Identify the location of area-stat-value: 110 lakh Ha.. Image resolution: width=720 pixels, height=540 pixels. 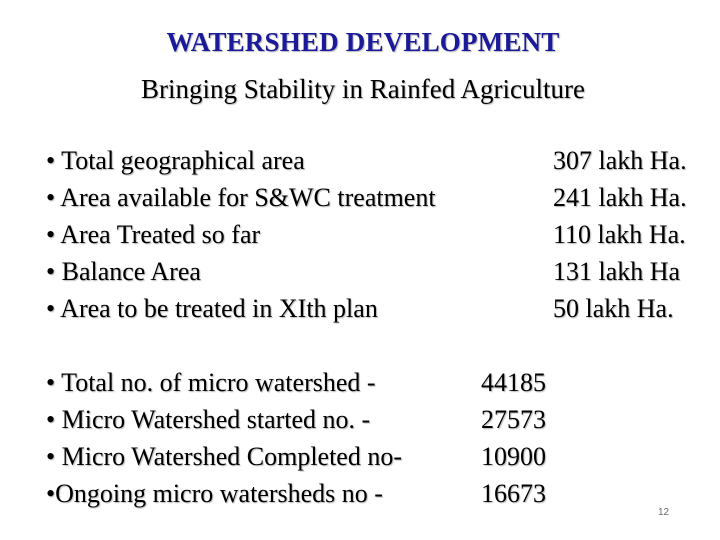
(619, 234).